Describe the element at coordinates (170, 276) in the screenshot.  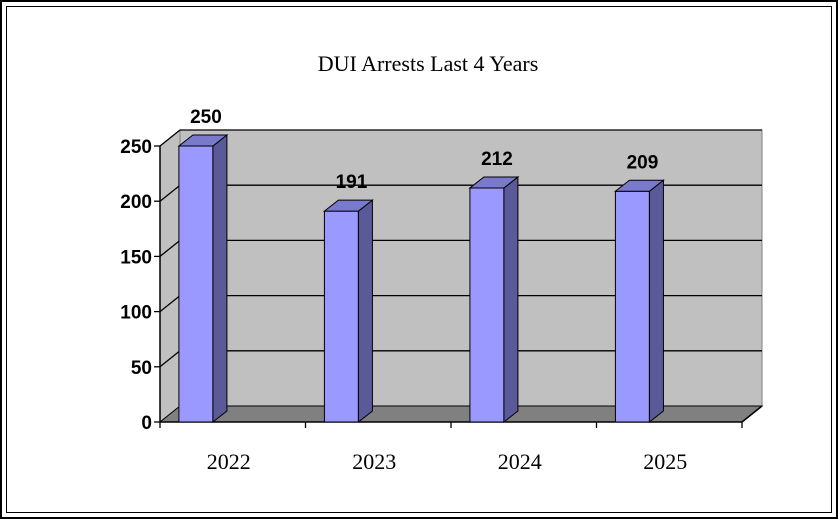
I see `plot-side-wall` at that location.